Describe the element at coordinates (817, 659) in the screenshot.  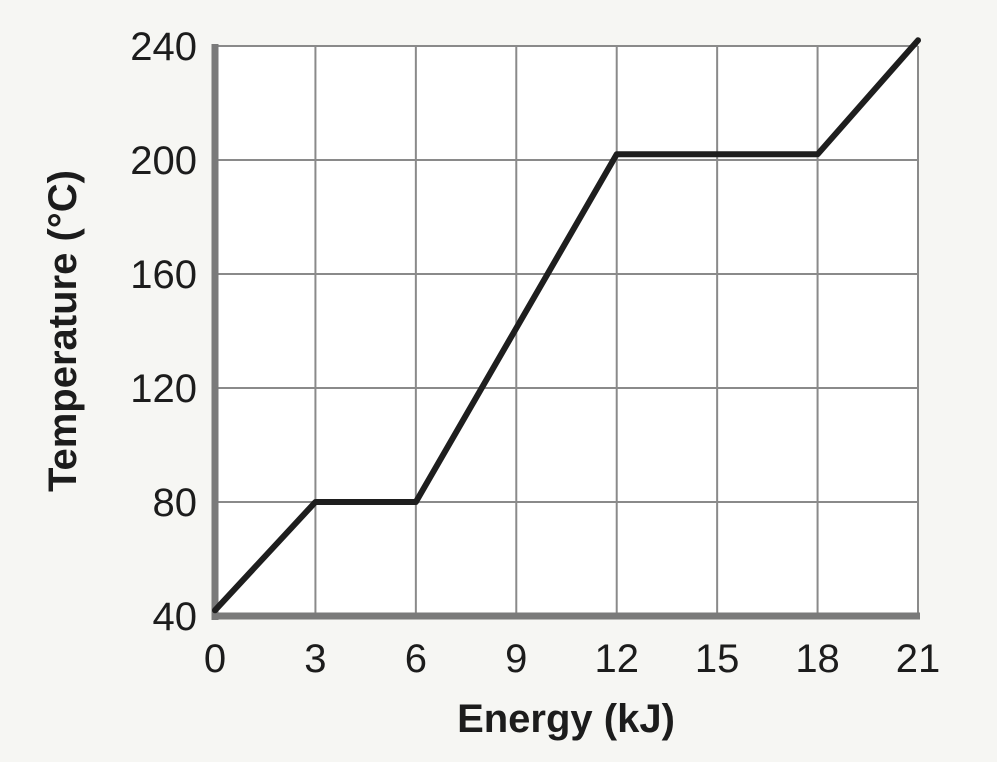
I see `x-tick-label: 18` at that location.